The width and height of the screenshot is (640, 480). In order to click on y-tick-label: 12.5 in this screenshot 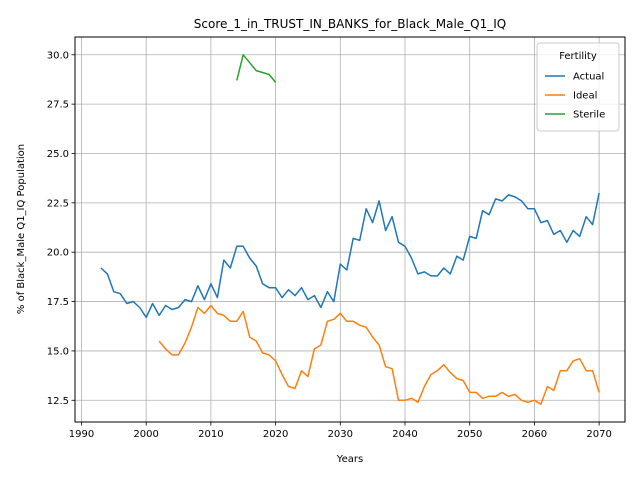, I will do `click(58, 401)`.